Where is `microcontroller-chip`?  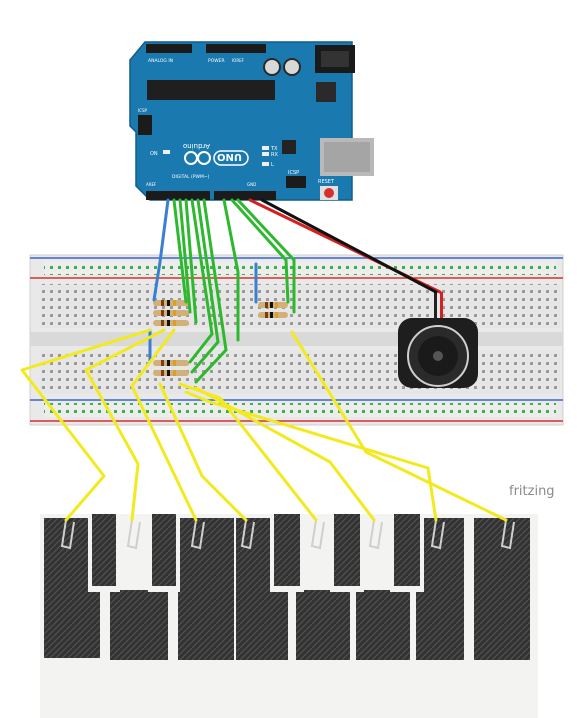
microcontroller-chip is located at coordinates (211, 90).